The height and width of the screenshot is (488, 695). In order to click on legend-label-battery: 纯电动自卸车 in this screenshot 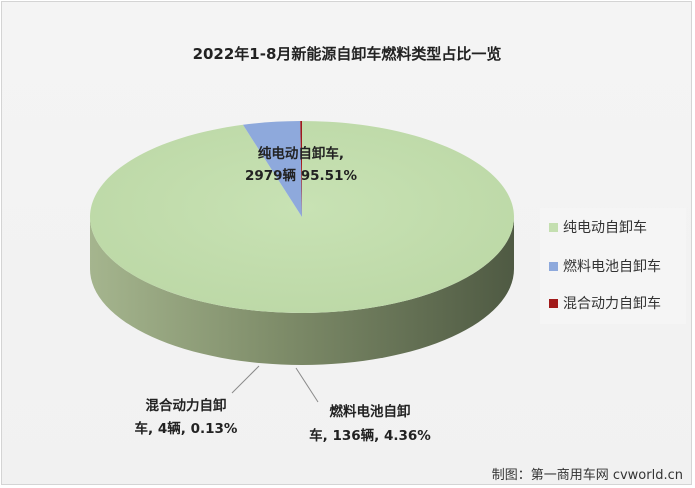, I will do `click(605, 227)`.